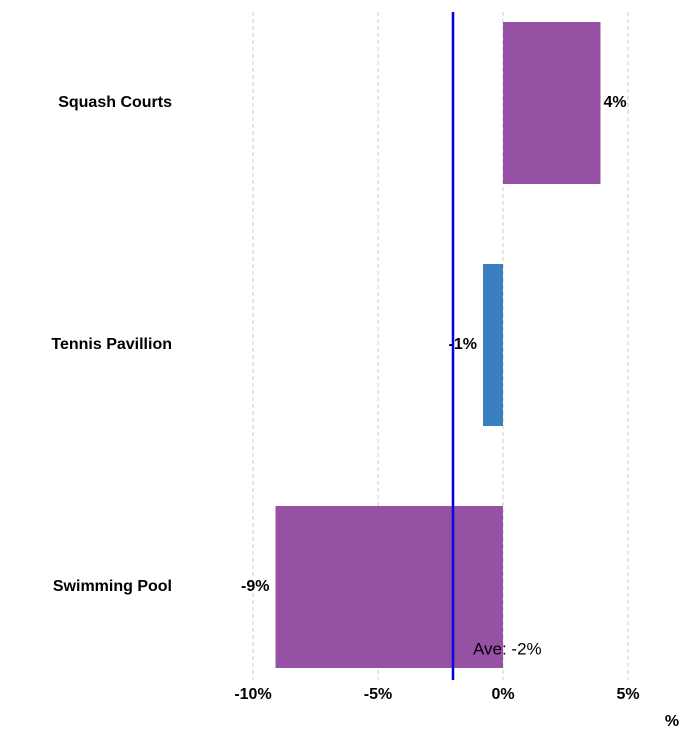 This screenshot has width=695, height=732. I want to click on category-label: Squash Courts, so click(115, 102).